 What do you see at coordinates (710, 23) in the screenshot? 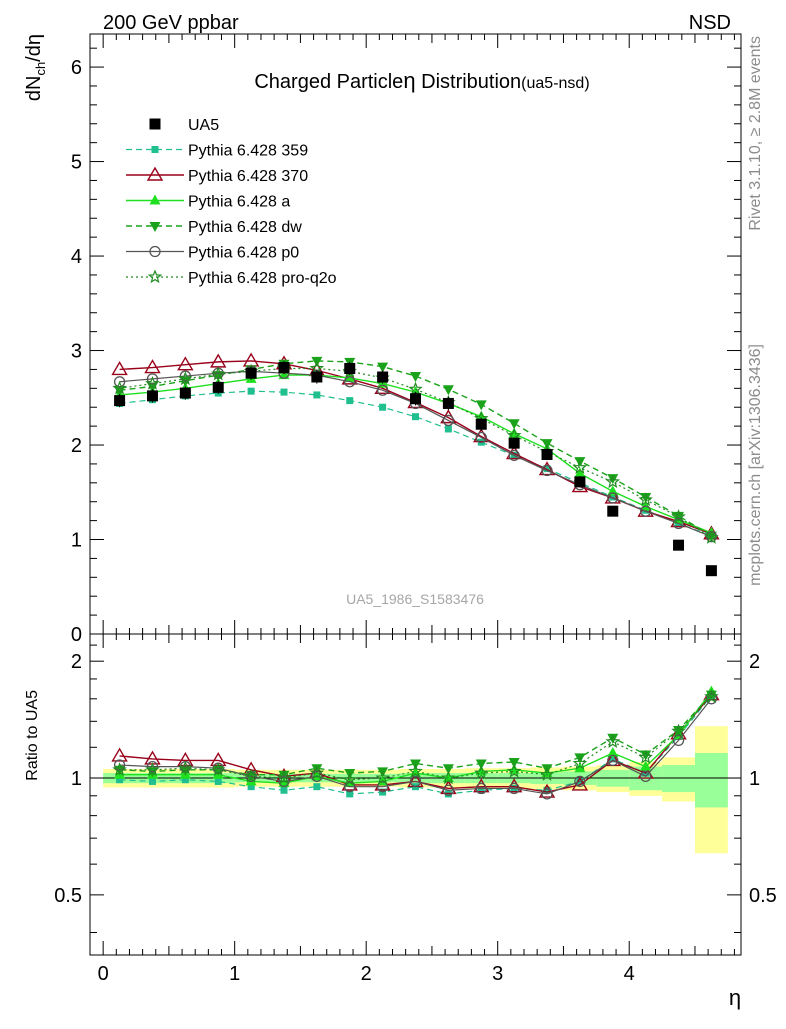
I see `header-right-label: NSD` at bounding box center [710, 23].